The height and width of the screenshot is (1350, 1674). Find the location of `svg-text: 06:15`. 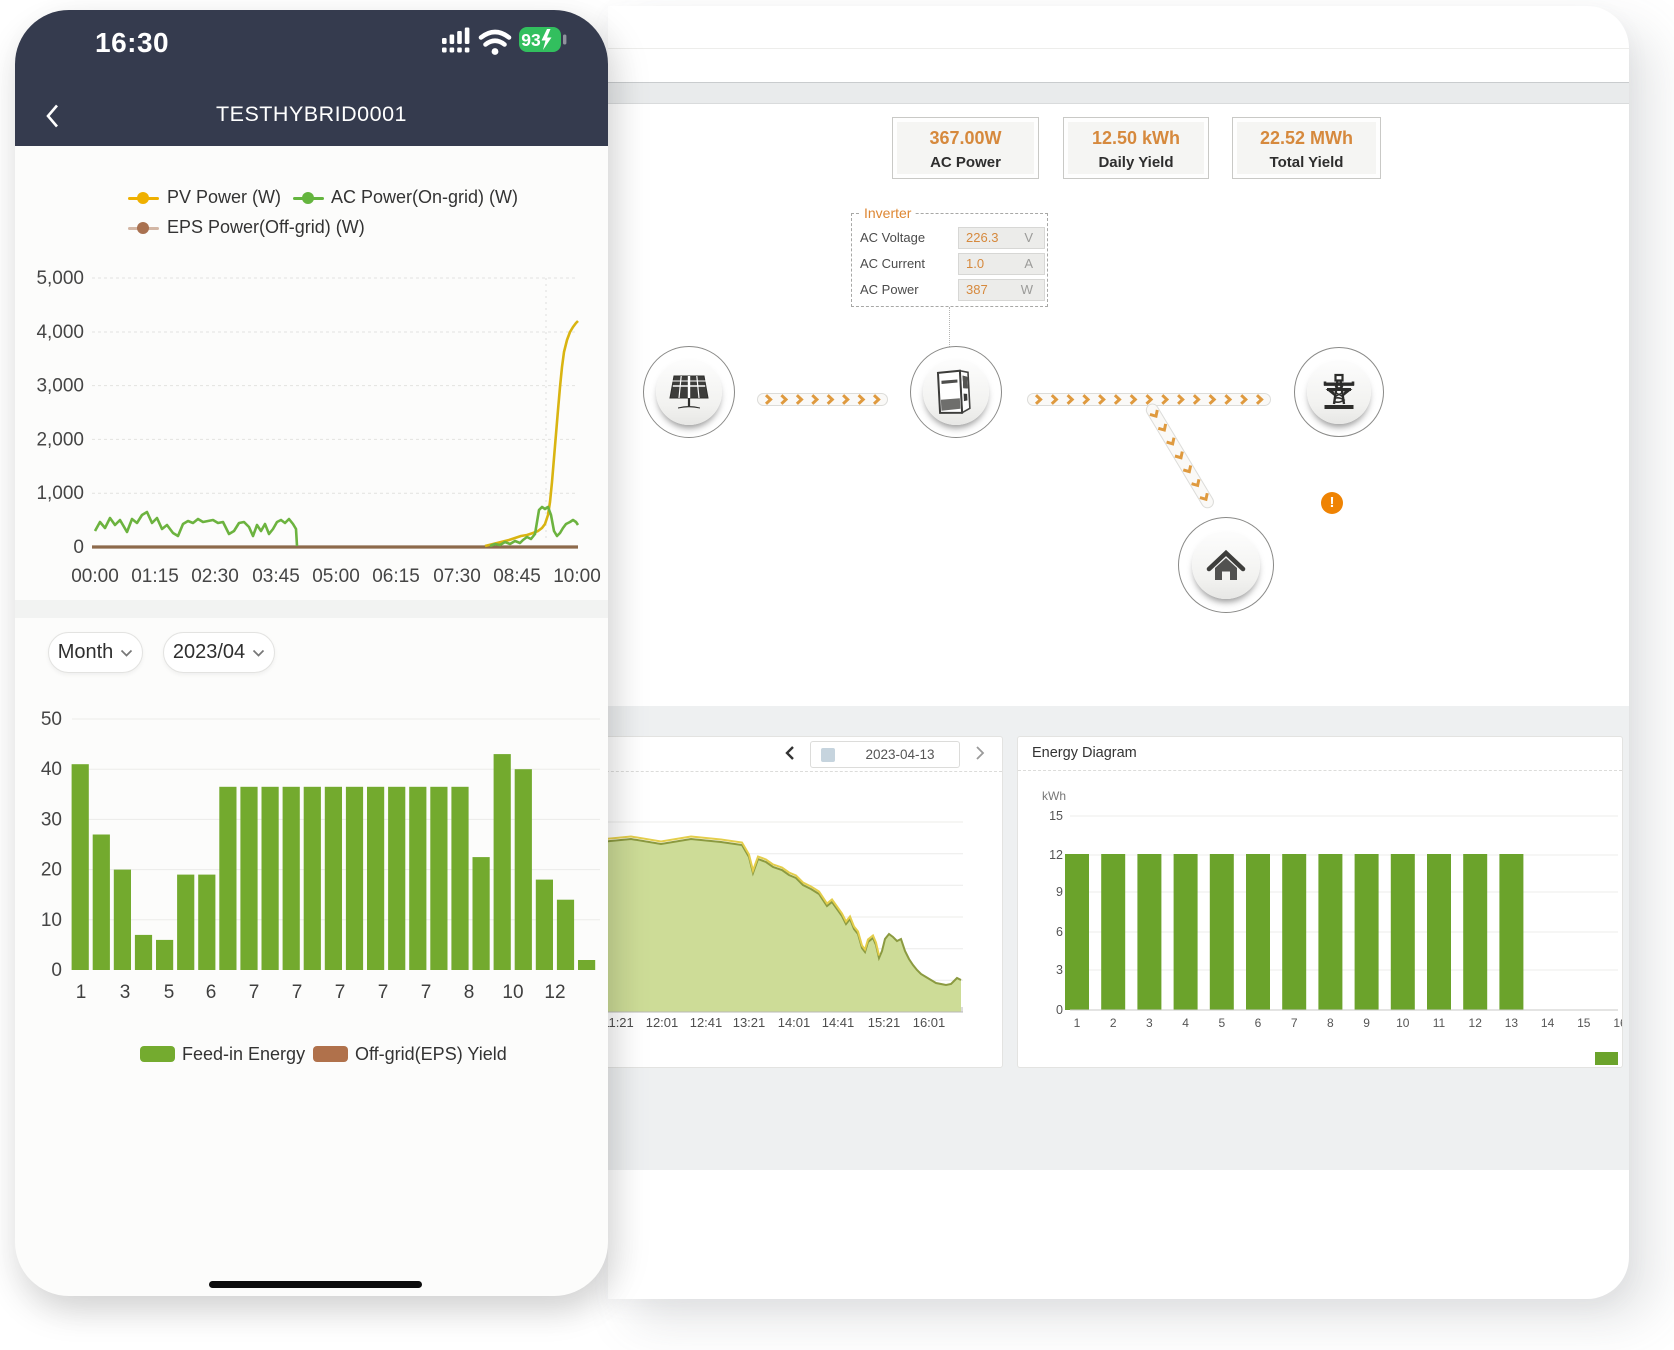

svg-text: 06:15 is located at coordinates (396, 576).